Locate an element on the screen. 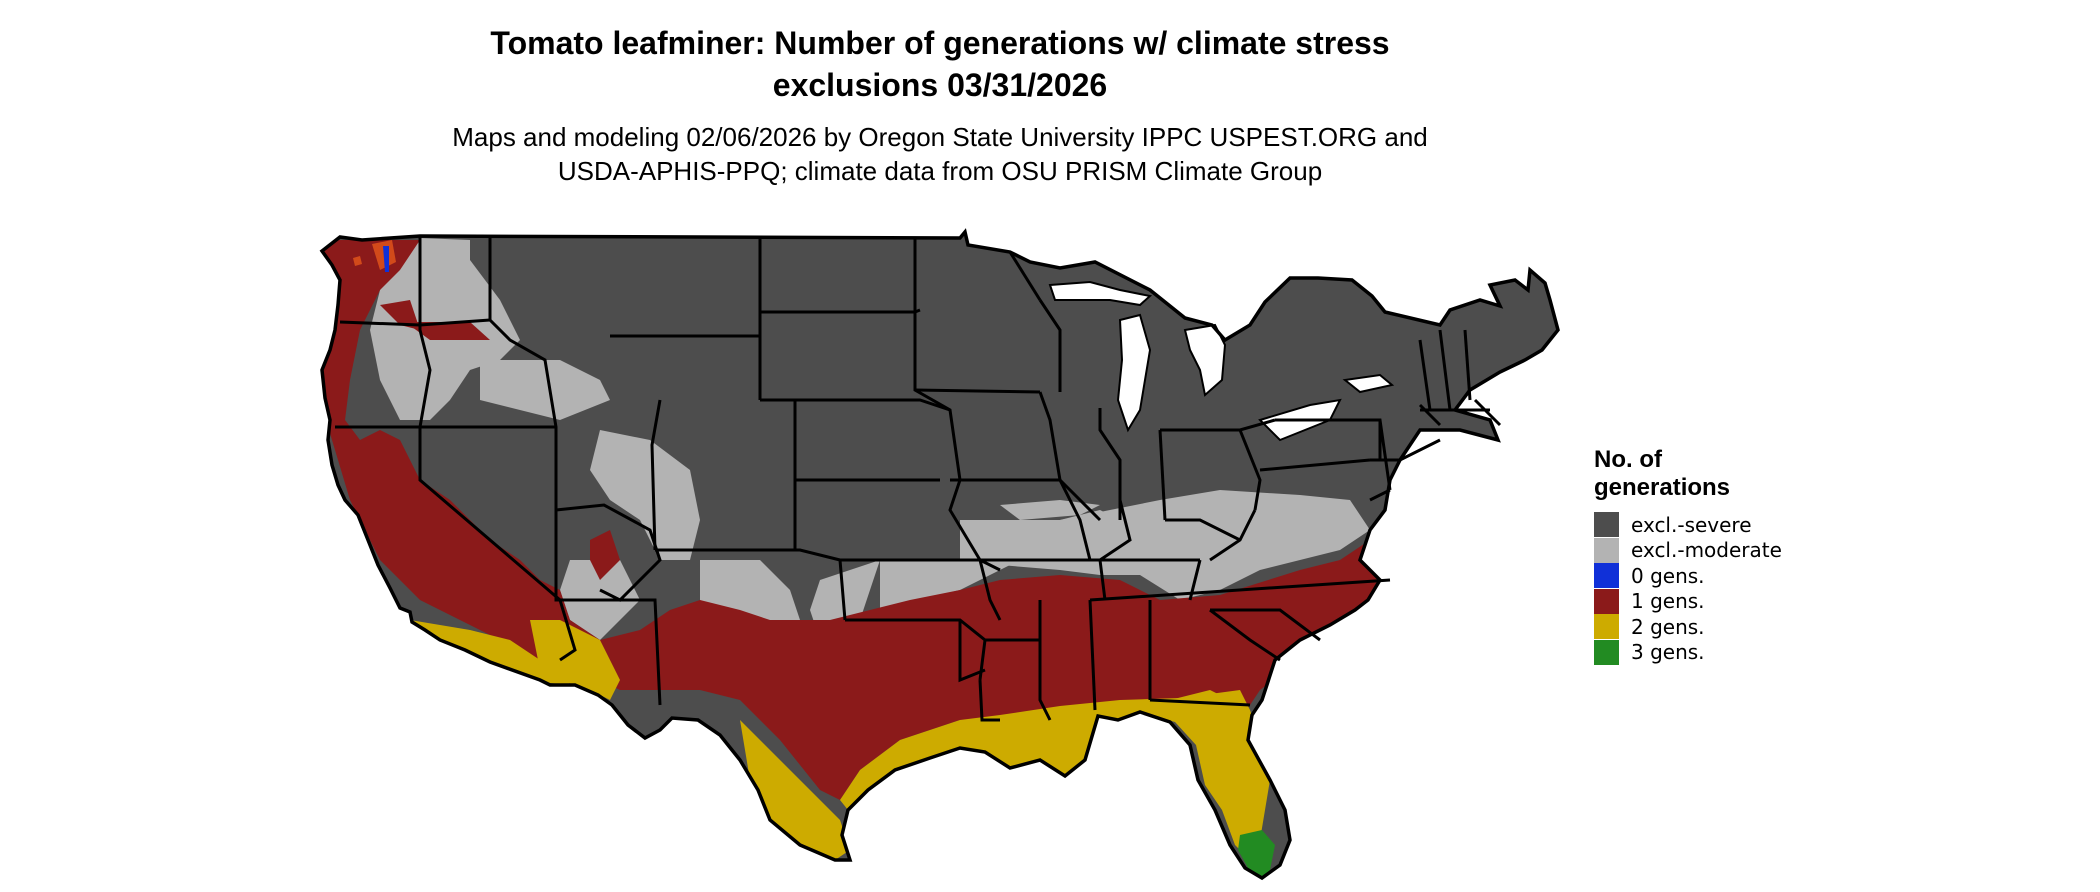  legend-label: excl.-moderate is located at coordinates (1706, 550).